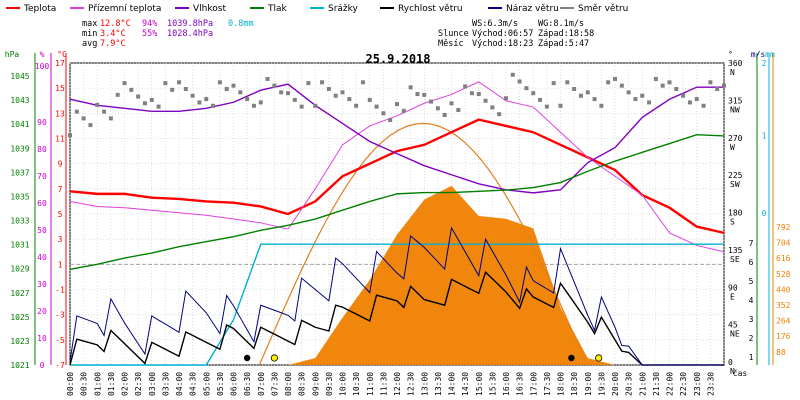 Image resolution: width=800 pixels, height=400 pixels. What do you see at coordinates (783, 258) in the screenshot?
I see `solar-tick: 616` at bounding box center [783, 258].